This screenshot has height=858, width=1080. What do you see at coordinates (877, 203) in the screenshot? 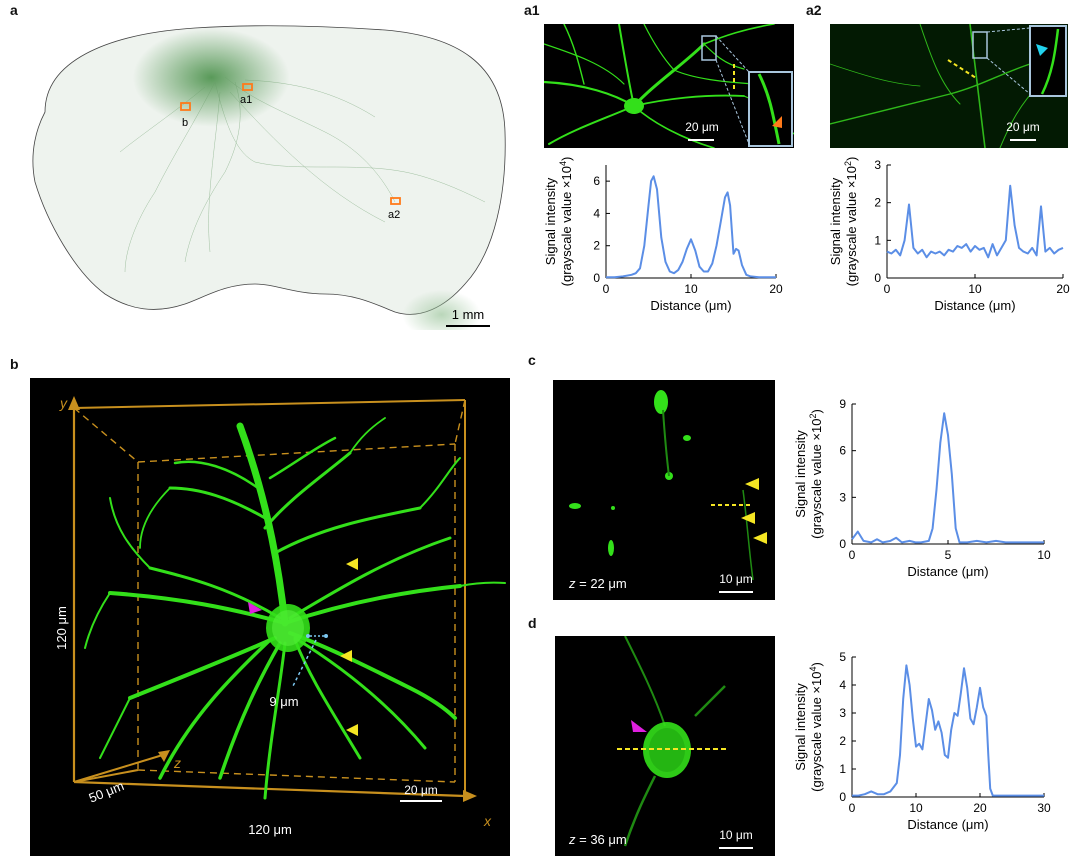
I see `y-tick-label-a2: 2` at bounding box center [877, 203].